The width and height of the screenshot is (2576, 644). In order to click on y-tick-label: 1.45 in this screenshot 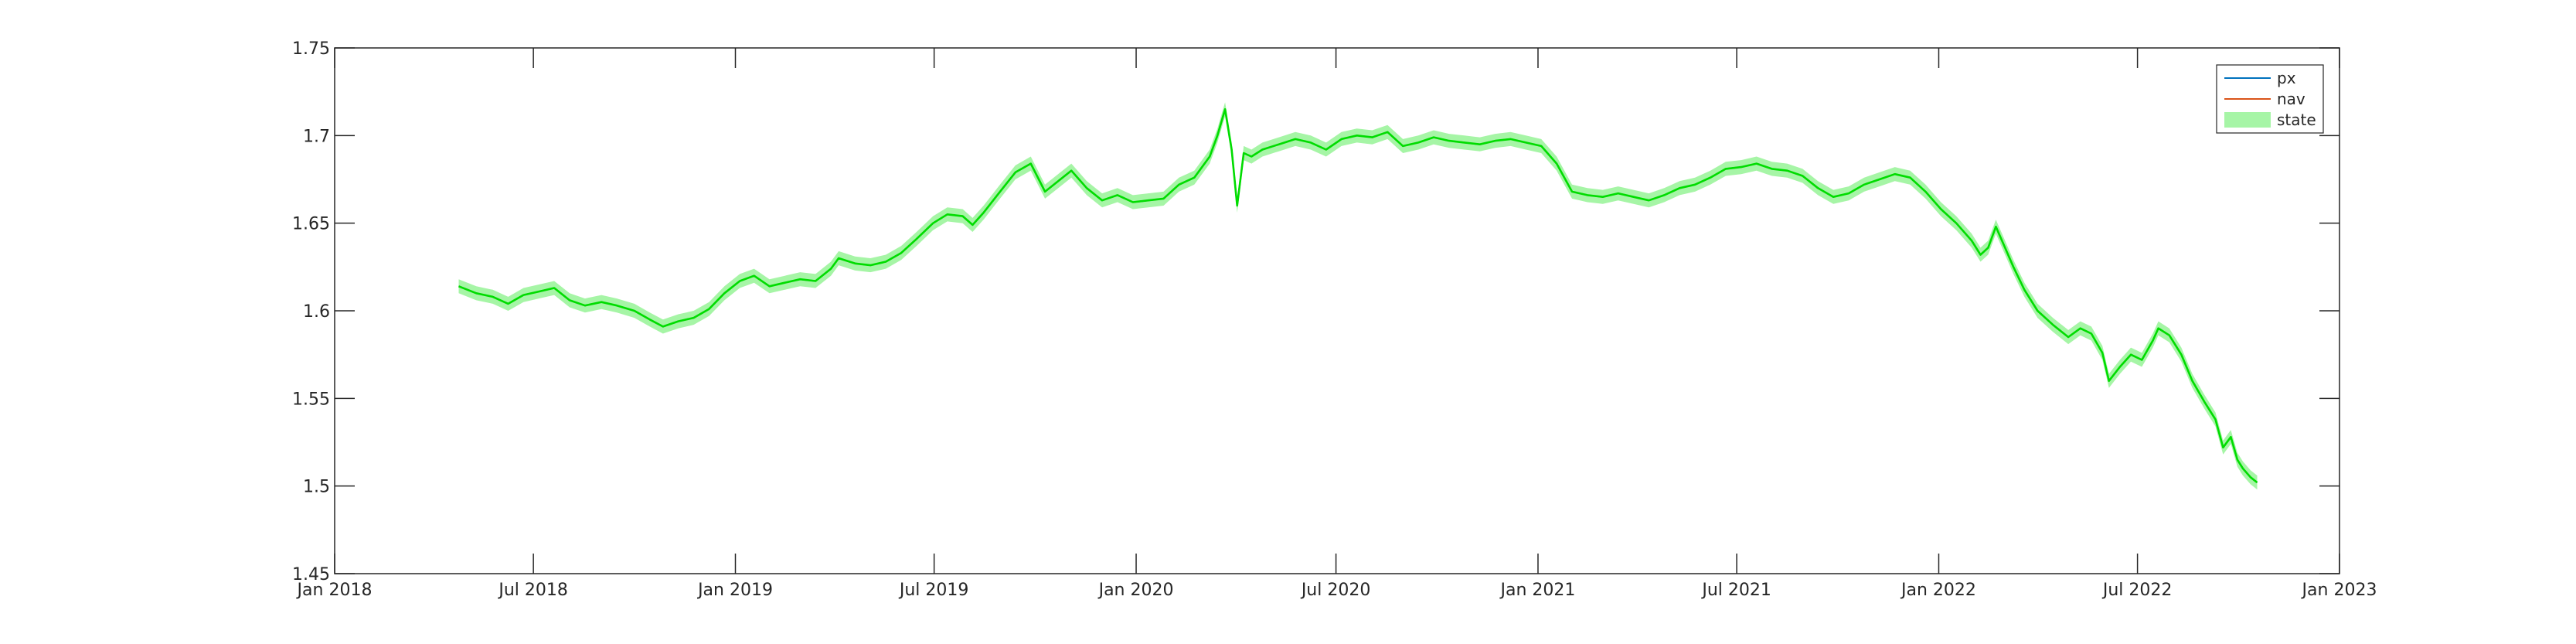, I will do `click(311, 574)`.